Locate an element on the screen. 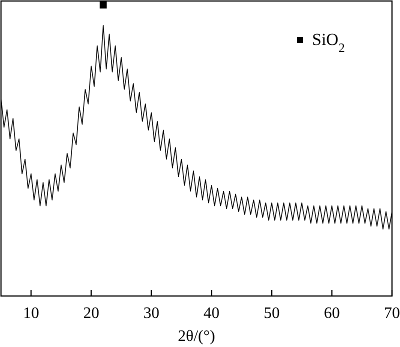 Image resolution: width=400 pixels, height=347 pixels. x-tick-label: 40 is located at coordinates (212, 313).